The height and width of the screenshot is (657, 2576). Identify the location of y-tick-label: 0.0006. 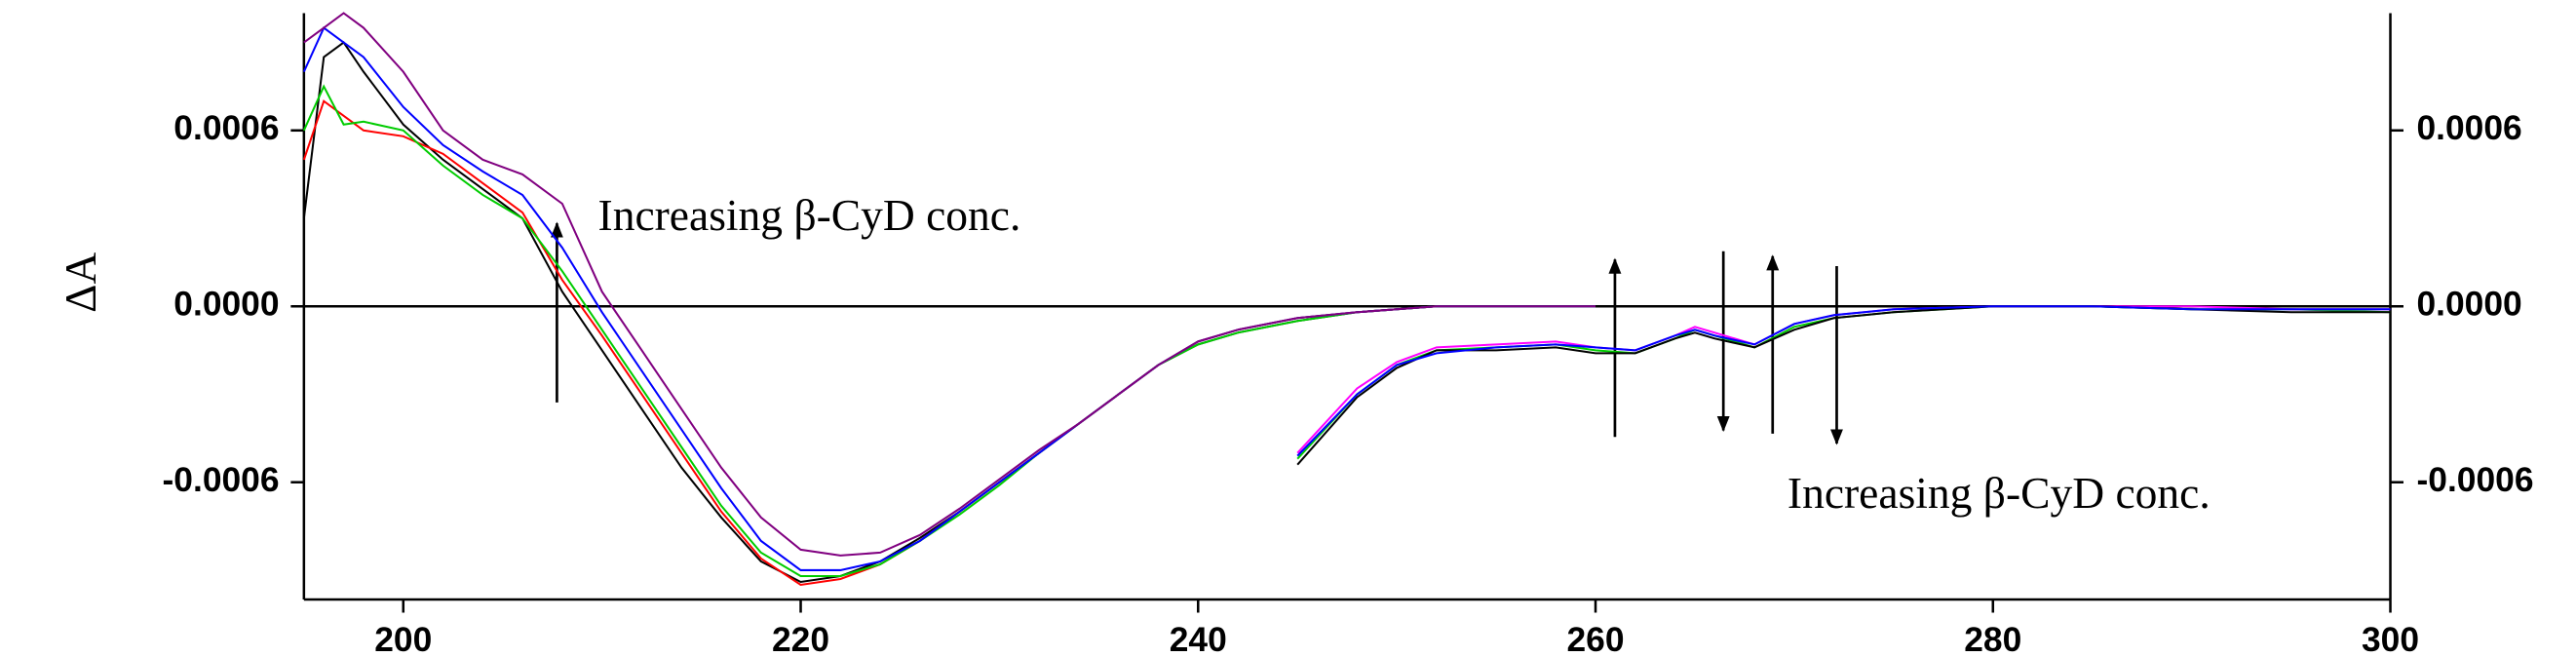
(226, 128).